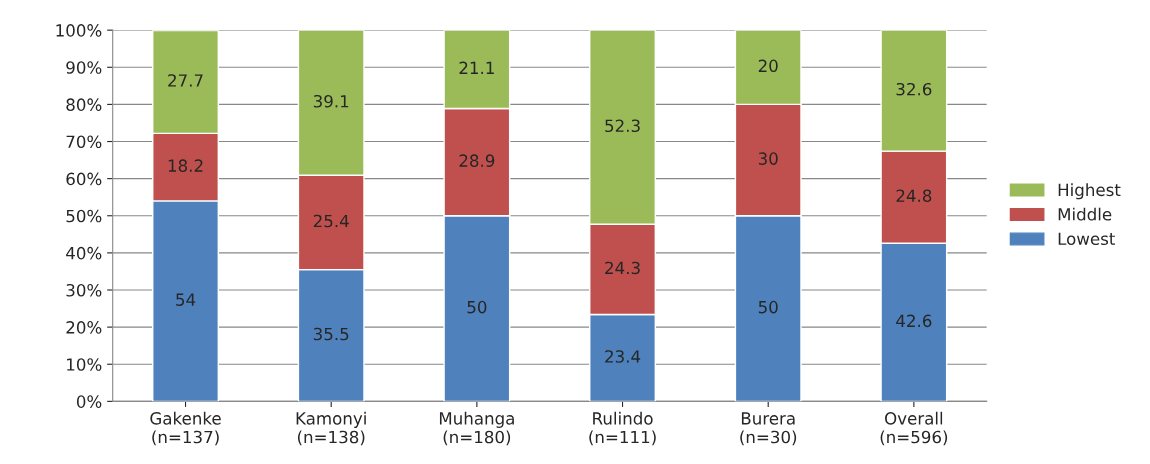  Describe the element at coordinates (622, 428) in the screenshot. I see `x-tick-label: Rulindo (n=111)` at that location.